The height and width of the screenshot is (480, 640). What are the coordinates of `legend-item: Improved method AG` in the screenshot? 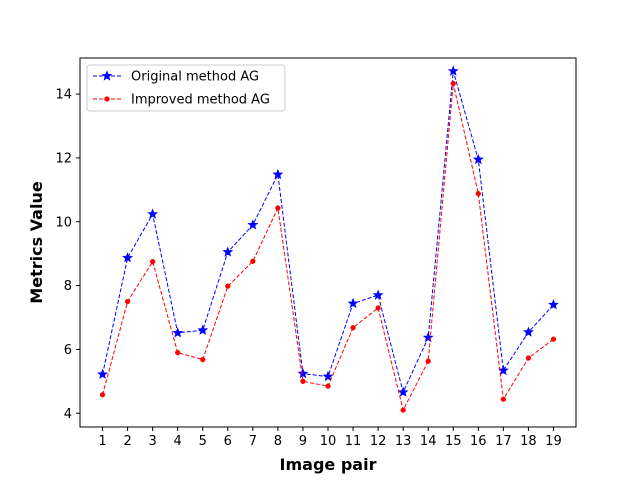 It's located at (181, 100).